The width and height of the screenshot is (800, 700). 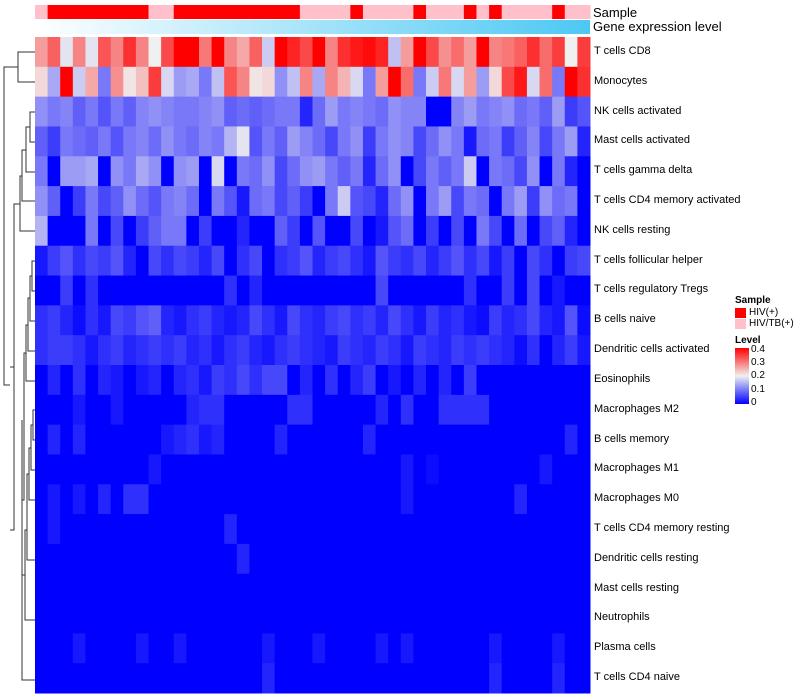 I want to click on row-label: T cells follicular helper, so click(x=648, y=259).